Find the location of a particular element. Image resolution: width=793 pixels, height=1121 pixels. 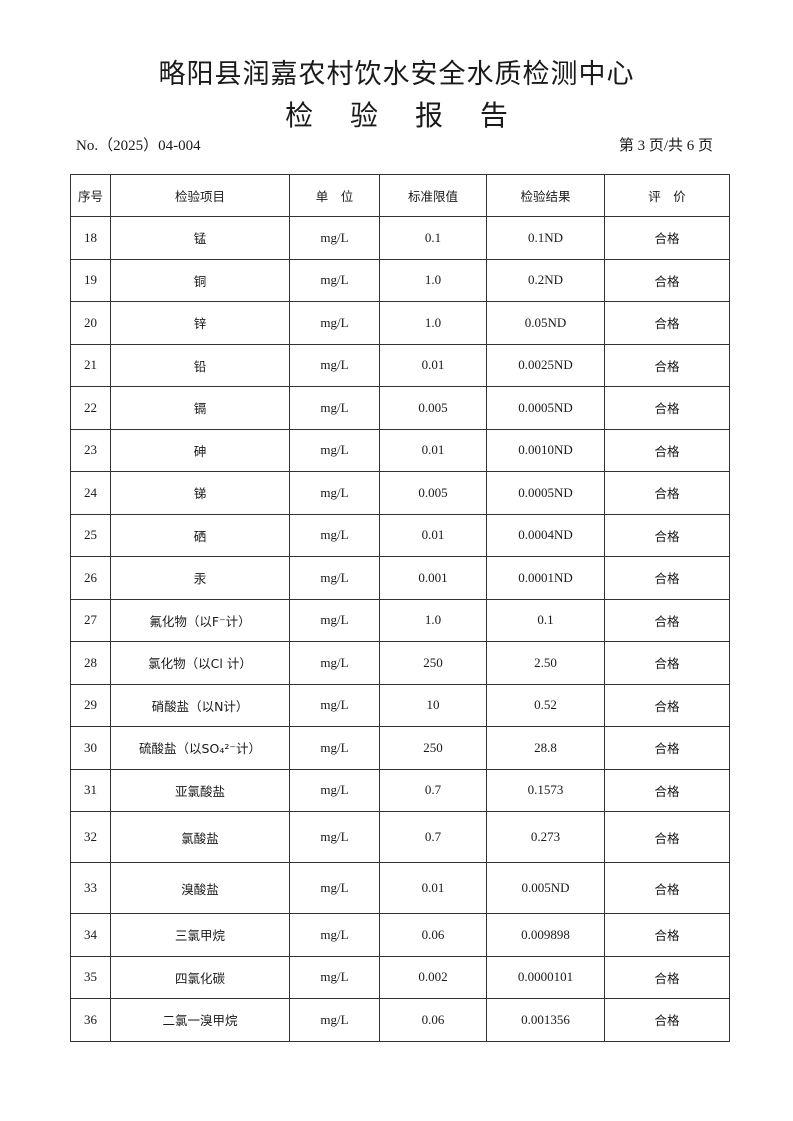

column-header-result: 检验结果 is located at coordinates (545, 195).